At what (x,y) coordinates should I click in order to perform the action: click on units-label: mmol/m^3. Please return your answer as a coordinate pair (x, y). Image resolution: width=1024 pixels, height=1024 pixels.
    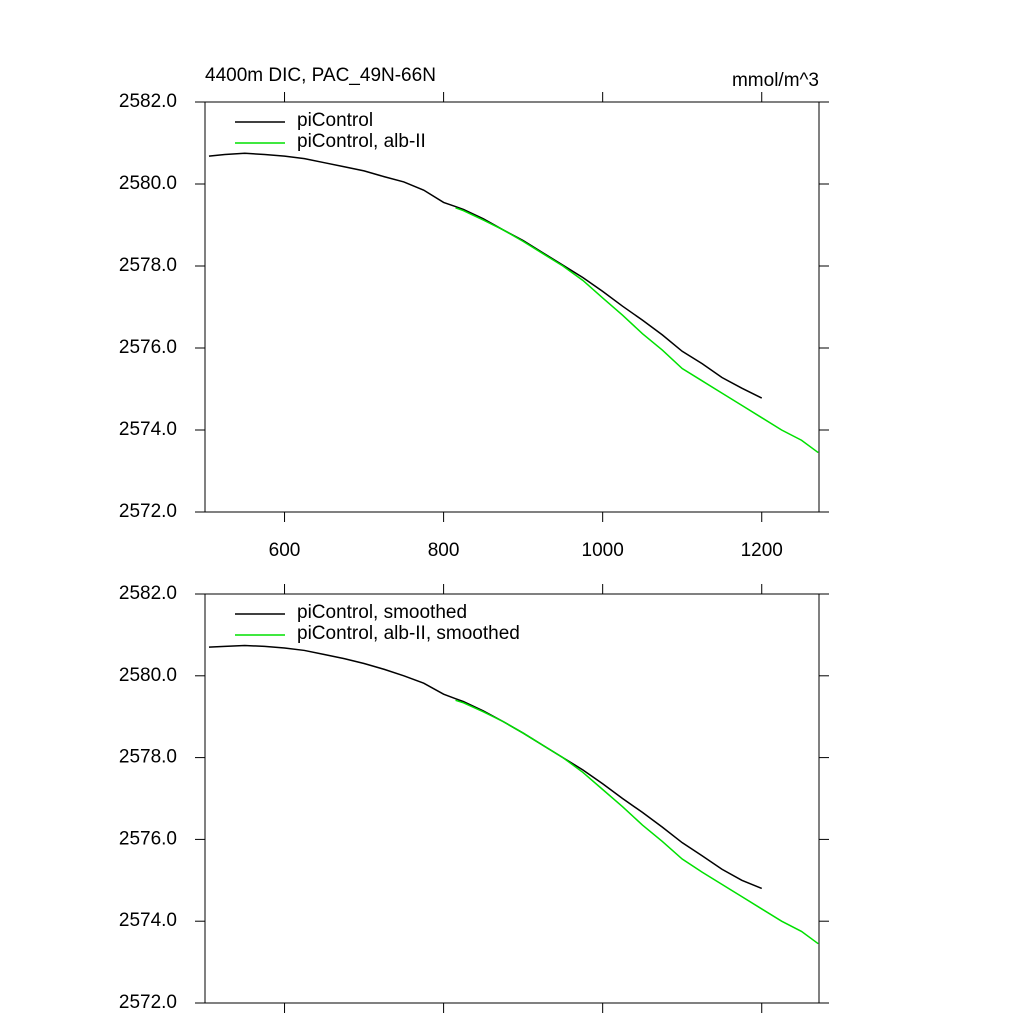
    Looking at the image, I should click on (775, 80).